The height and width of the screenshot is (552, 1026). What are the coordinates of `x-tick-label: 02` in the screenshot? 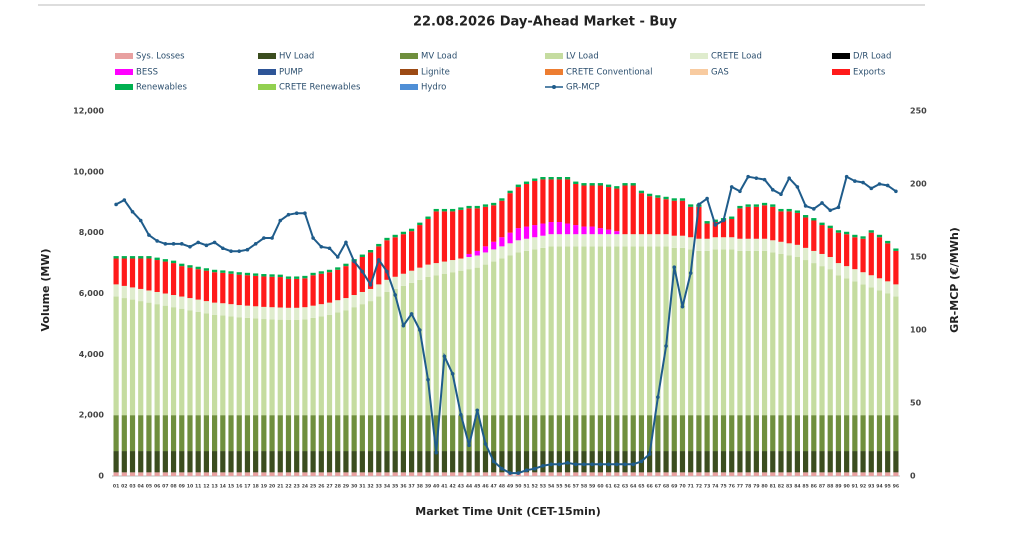 It's located at (124, 487).